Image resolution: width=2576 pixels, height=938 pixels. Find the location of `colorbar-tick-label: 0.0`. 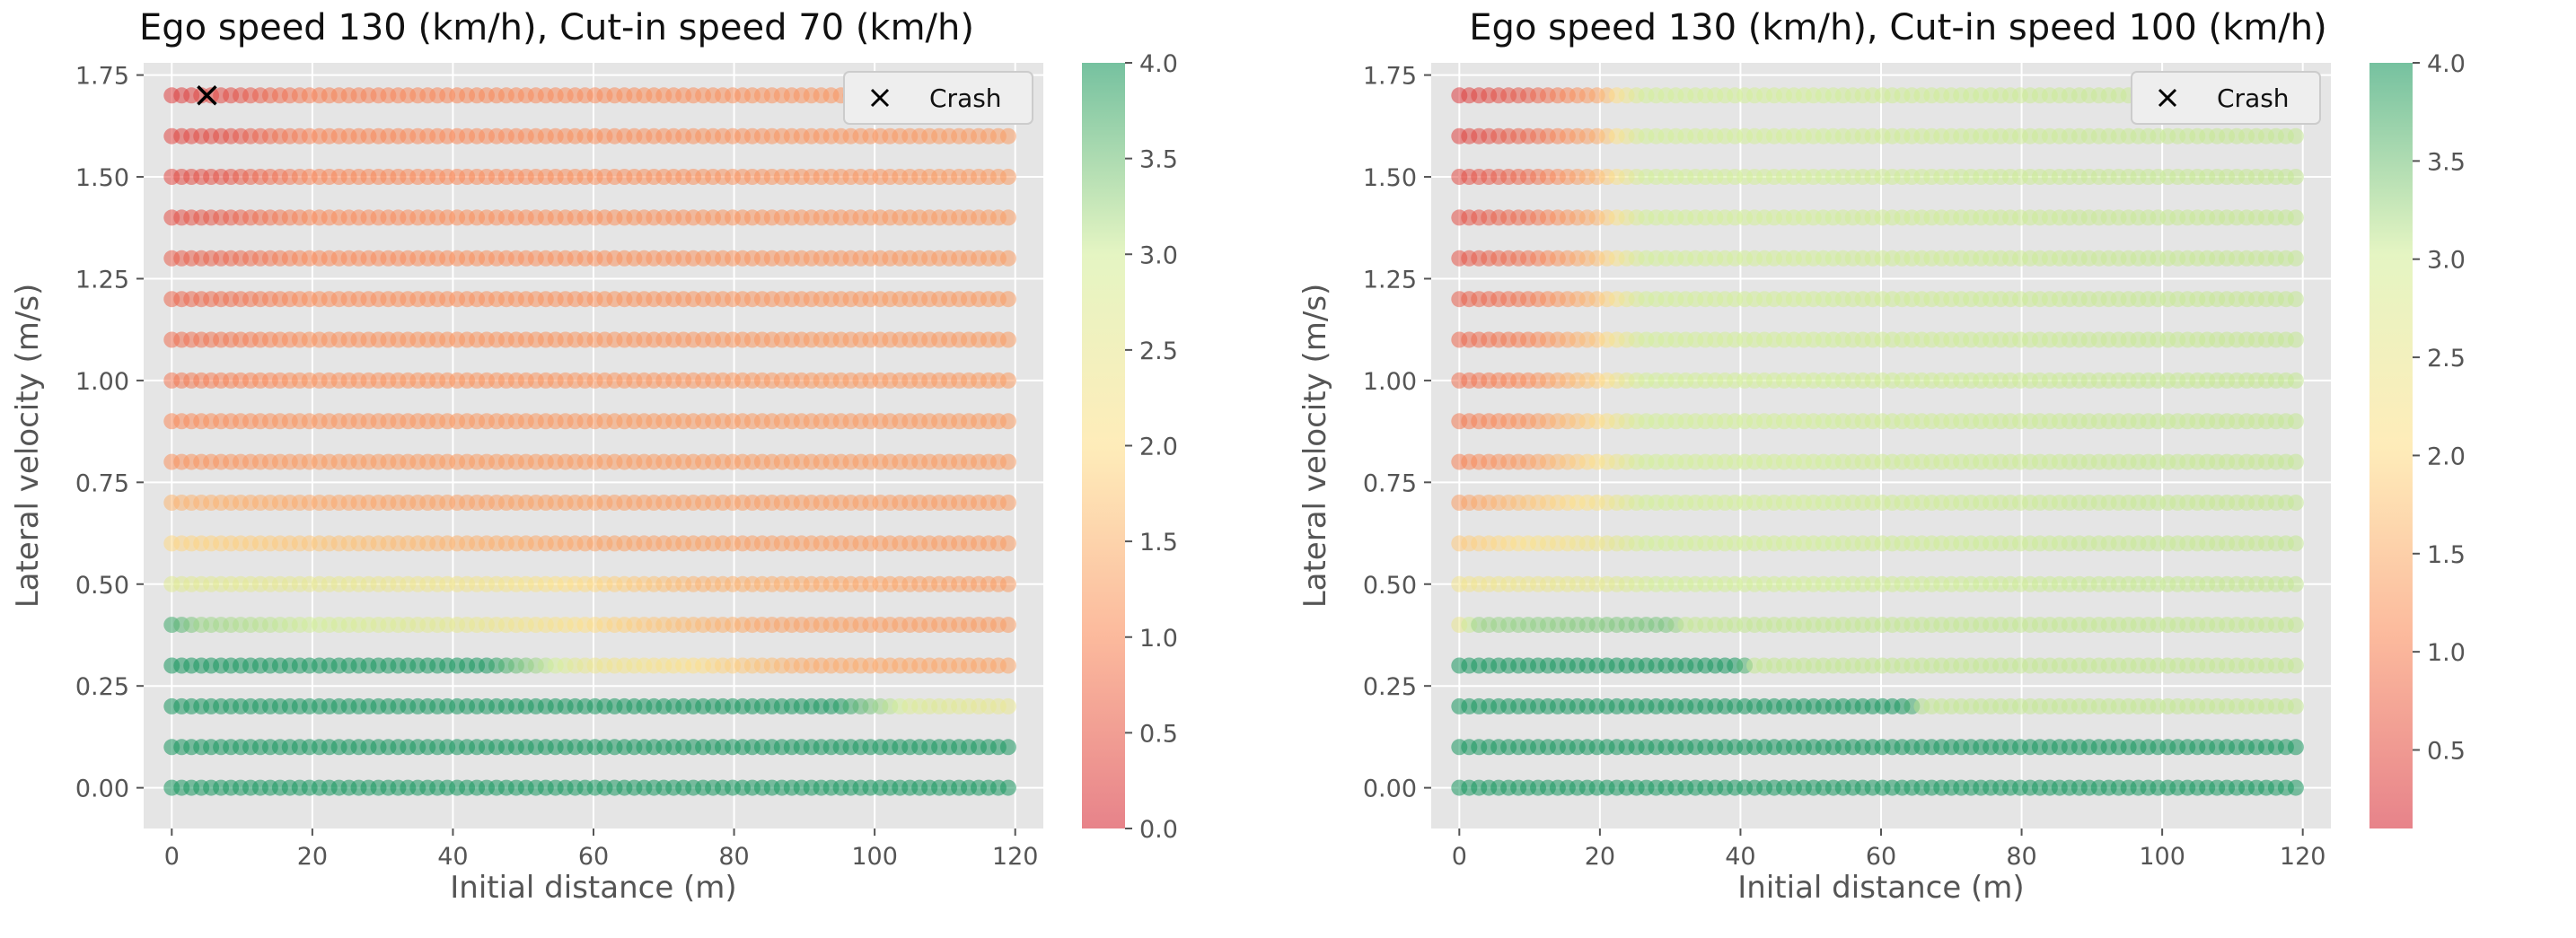

colorbar-tick-label: 0.0 is located at coordinates (1158, 830).